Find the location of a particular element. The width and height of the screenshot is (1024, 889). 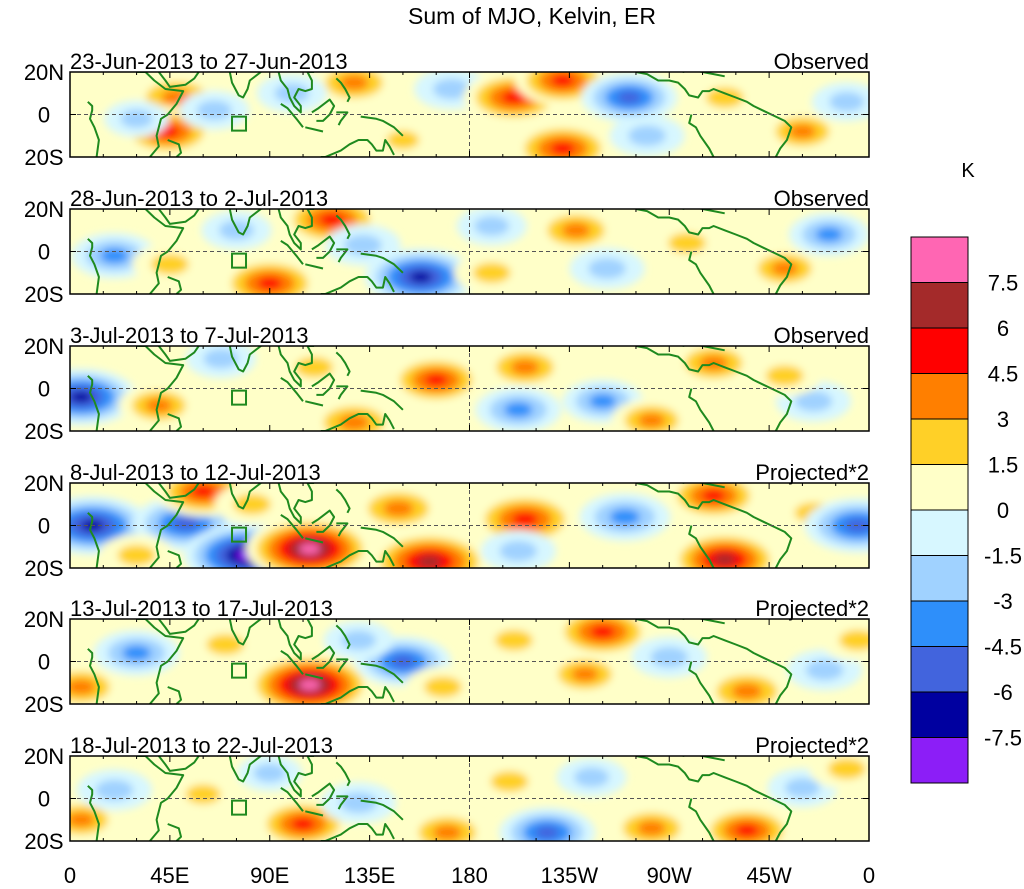

panel-3: 20N 0 20S 3-Jul-2013 to 7-Jul-2013 Observed is located at coordinates (447, 383).